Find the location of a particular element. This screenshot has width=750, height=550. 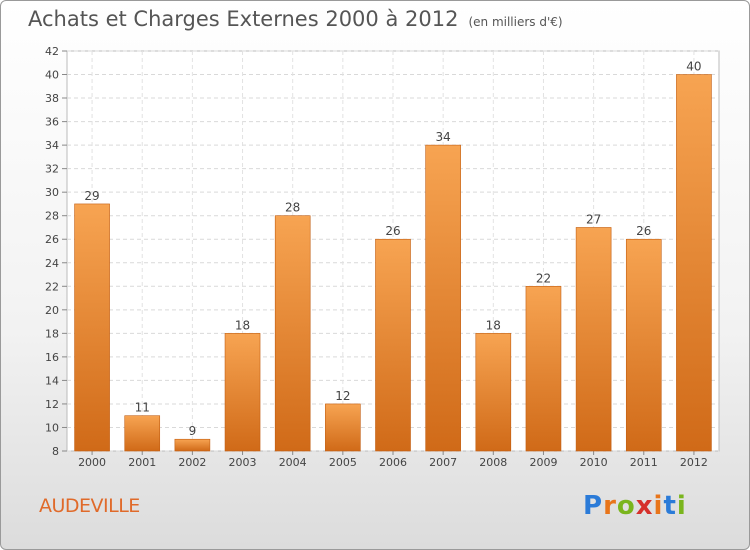

x-tick-label: 2010 is located at coordinates (594, 462).